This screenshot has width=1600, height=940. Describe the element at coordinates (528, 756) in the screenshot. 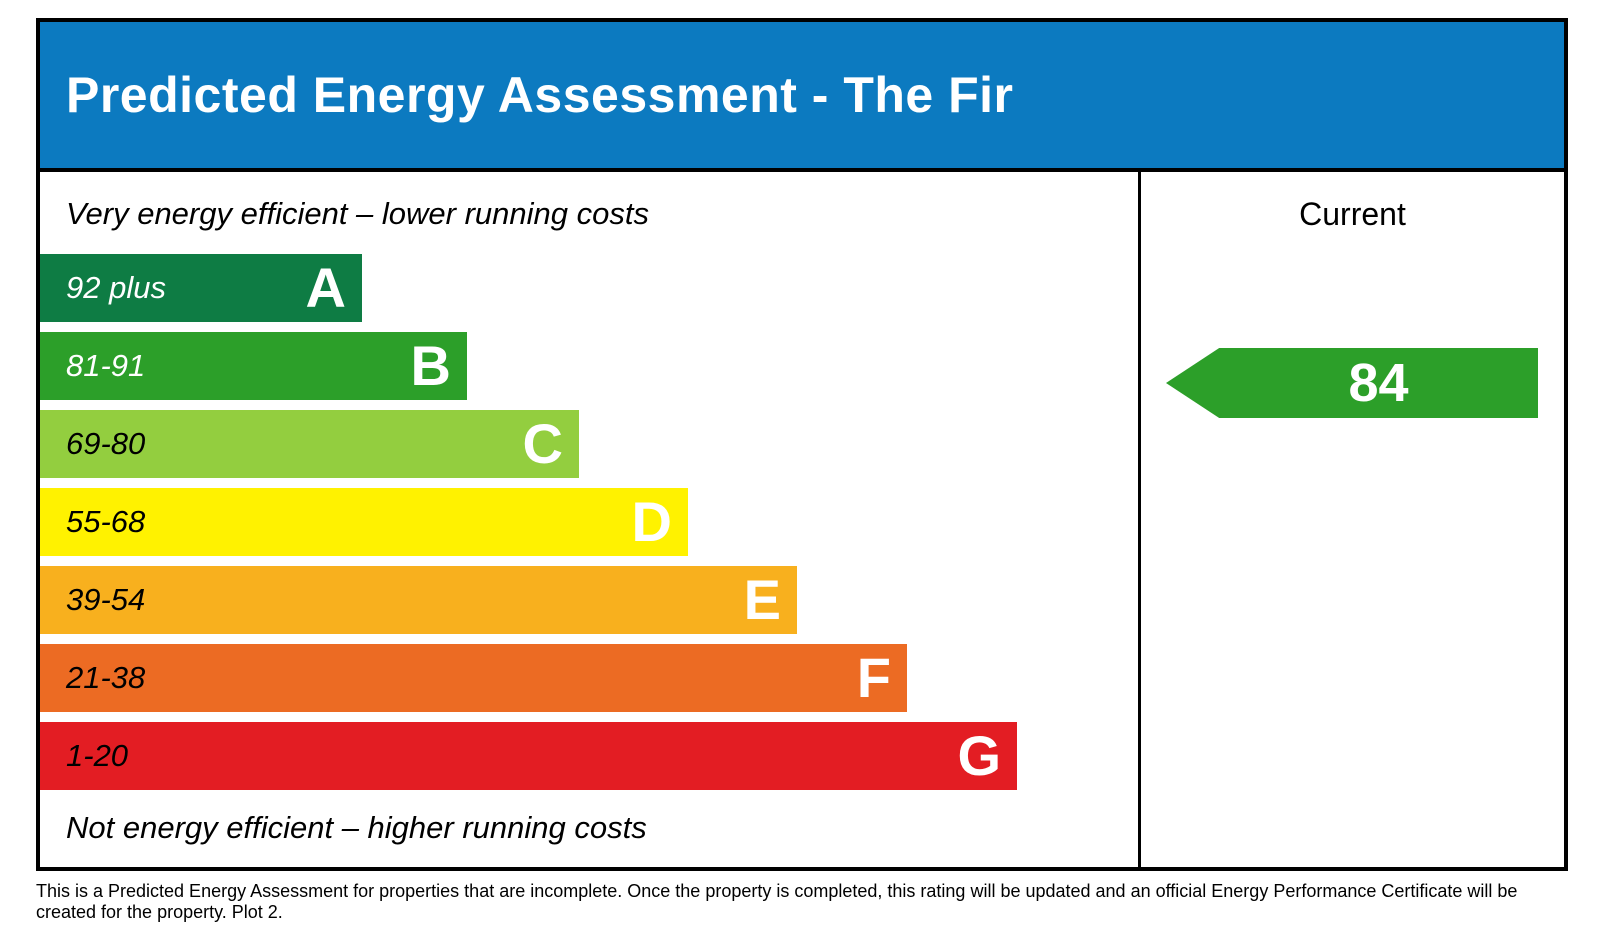

I see `band-g: 1-20 G` at that location.